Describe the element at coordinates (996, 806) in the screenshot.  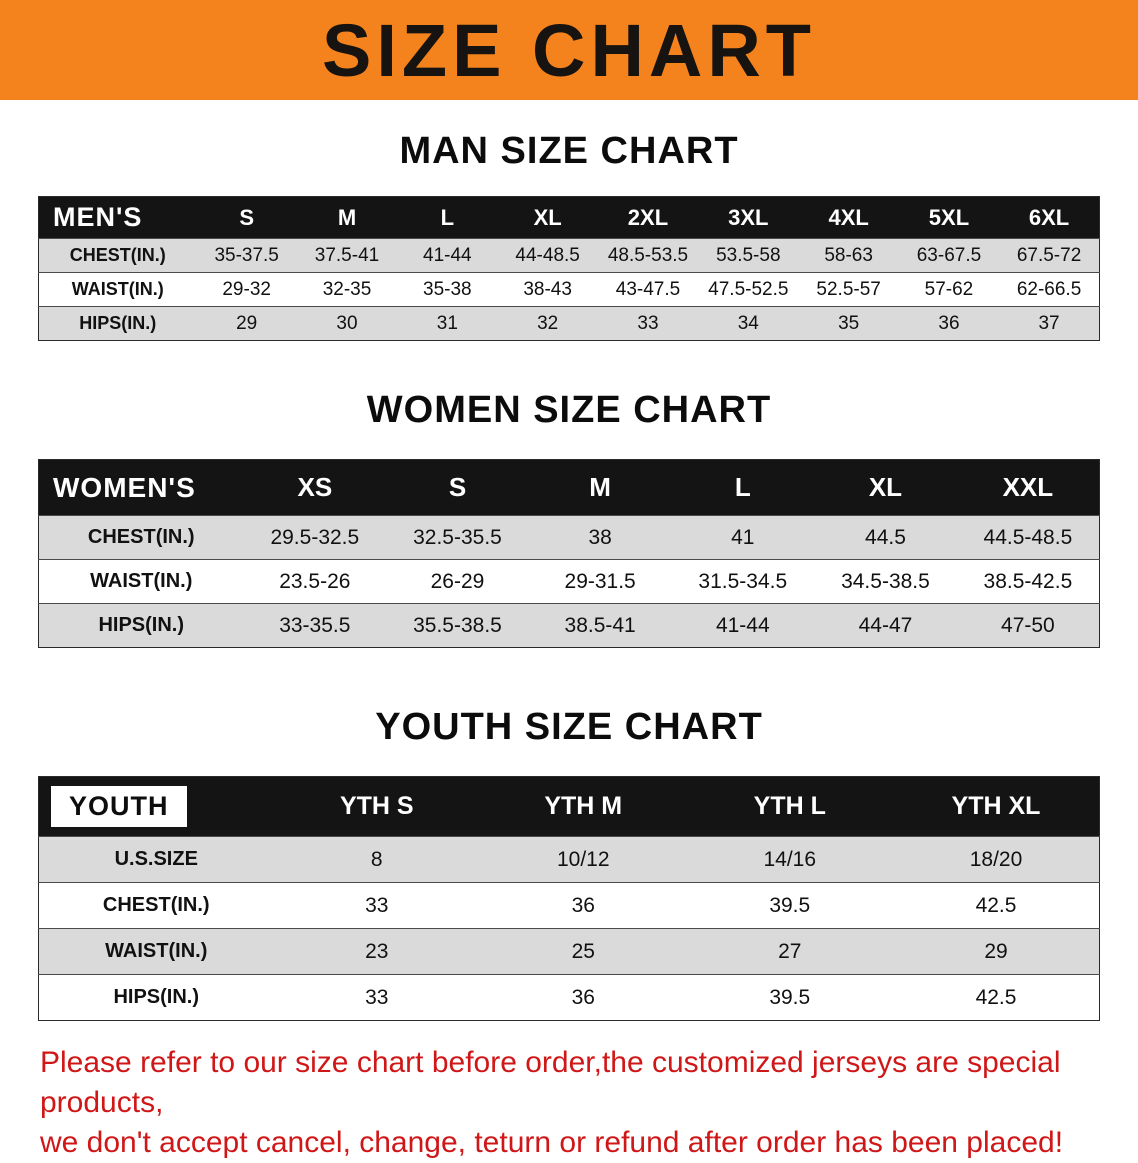
I see `youth-size-header: YTH XL` at that location.